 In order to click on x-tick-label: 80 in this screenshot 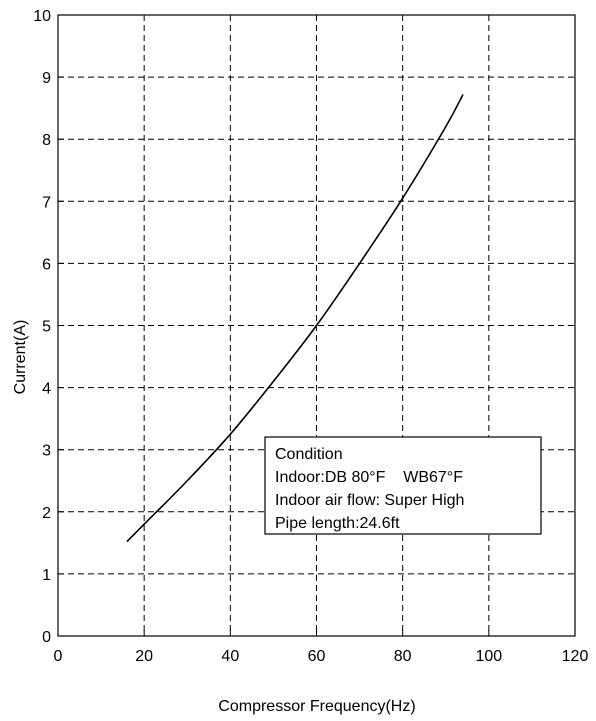, I will do `click(403, 656)`.